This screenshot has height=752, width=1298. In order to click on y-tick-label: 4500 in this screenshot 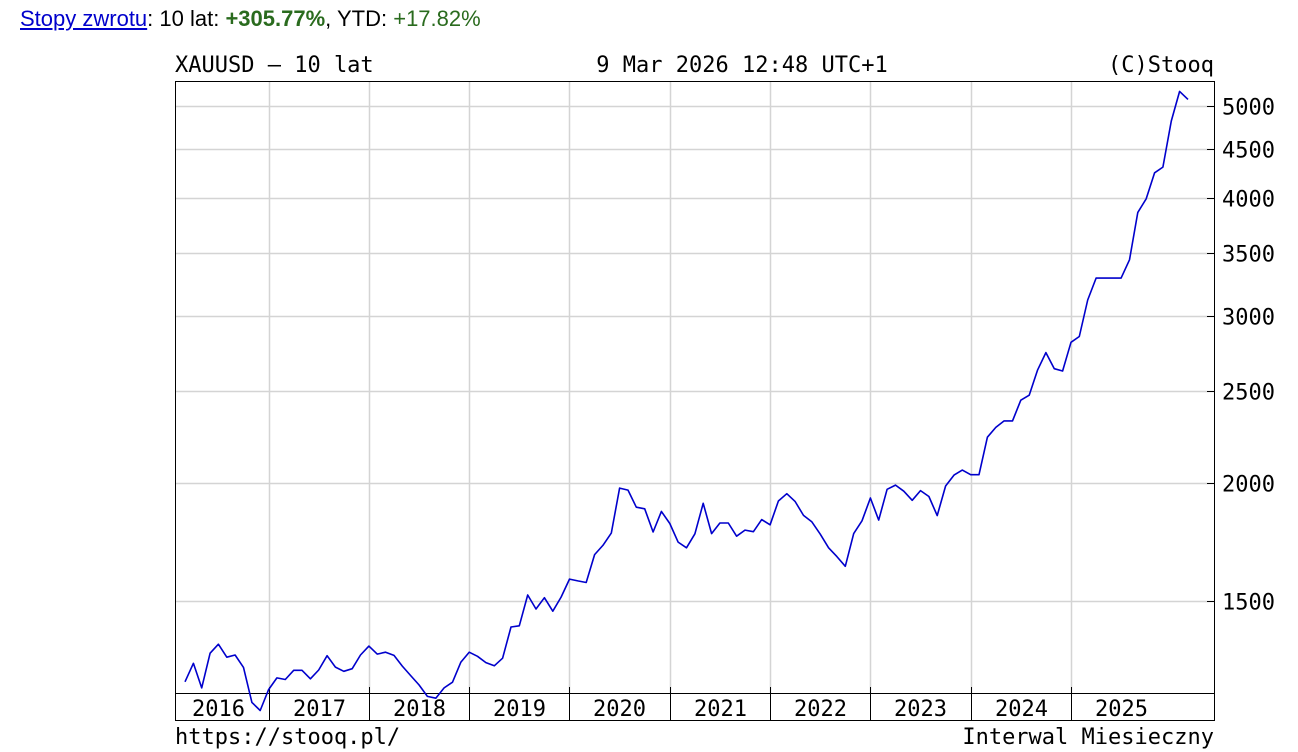, I will do `click(1248, 151)`.